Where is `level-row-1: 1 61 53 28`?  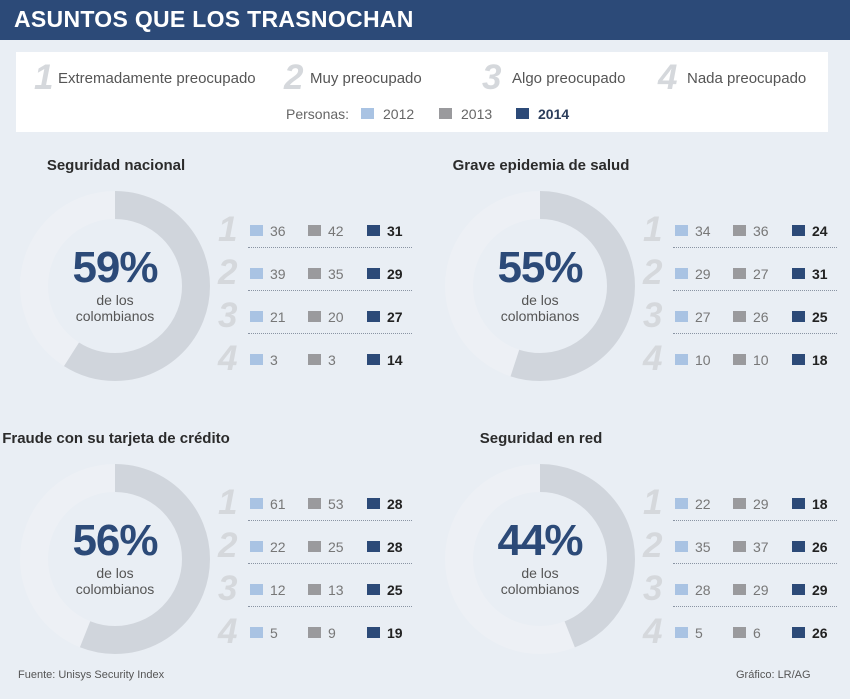 level-row-1: 1 61 53 28 is located at coordinates (316, 504).